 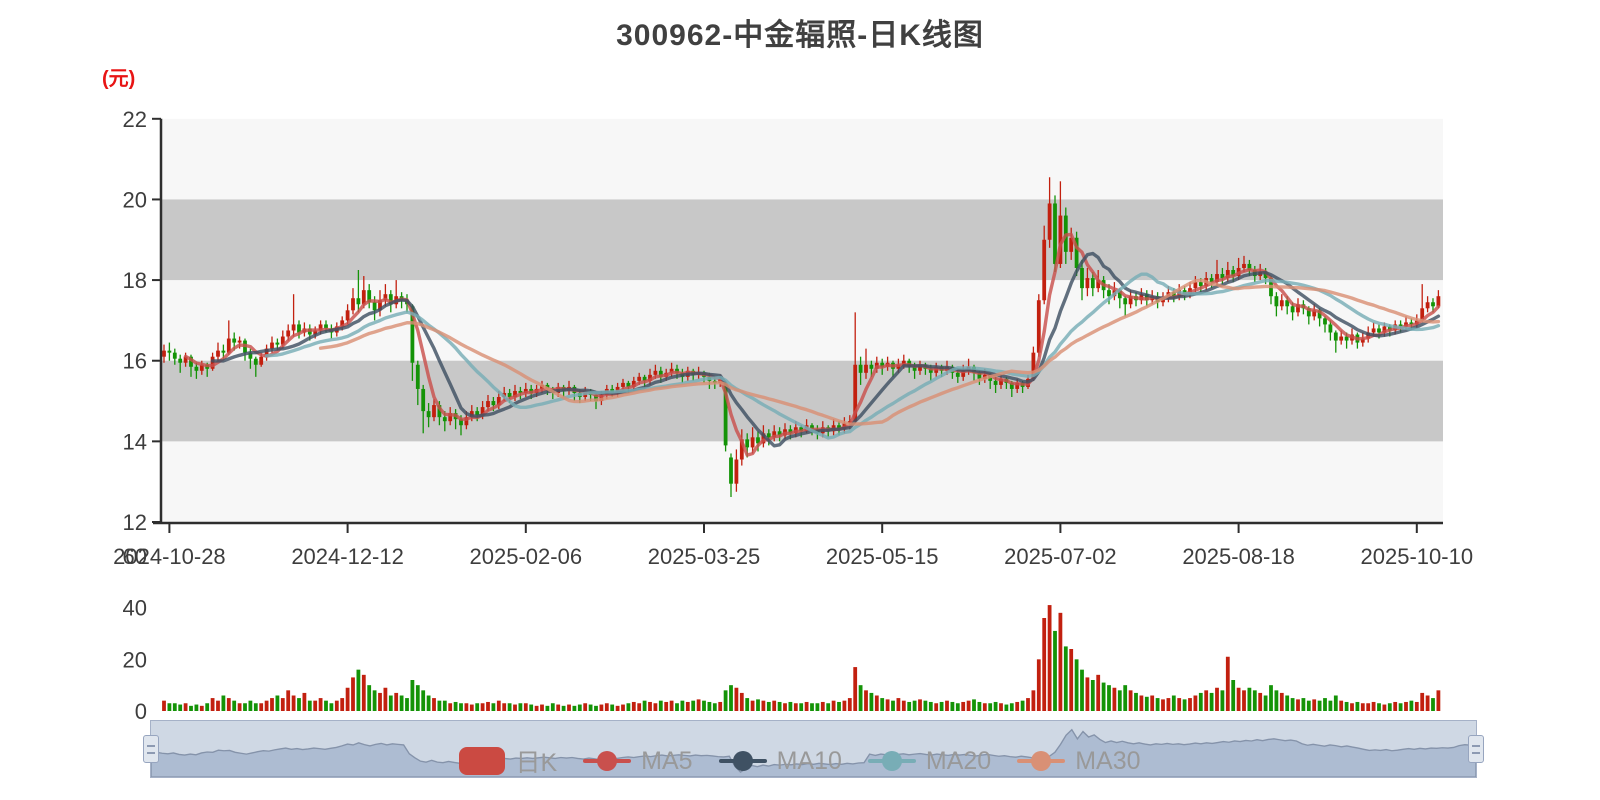 I want to click on svg-text: 40, so click(x=135, y=608).